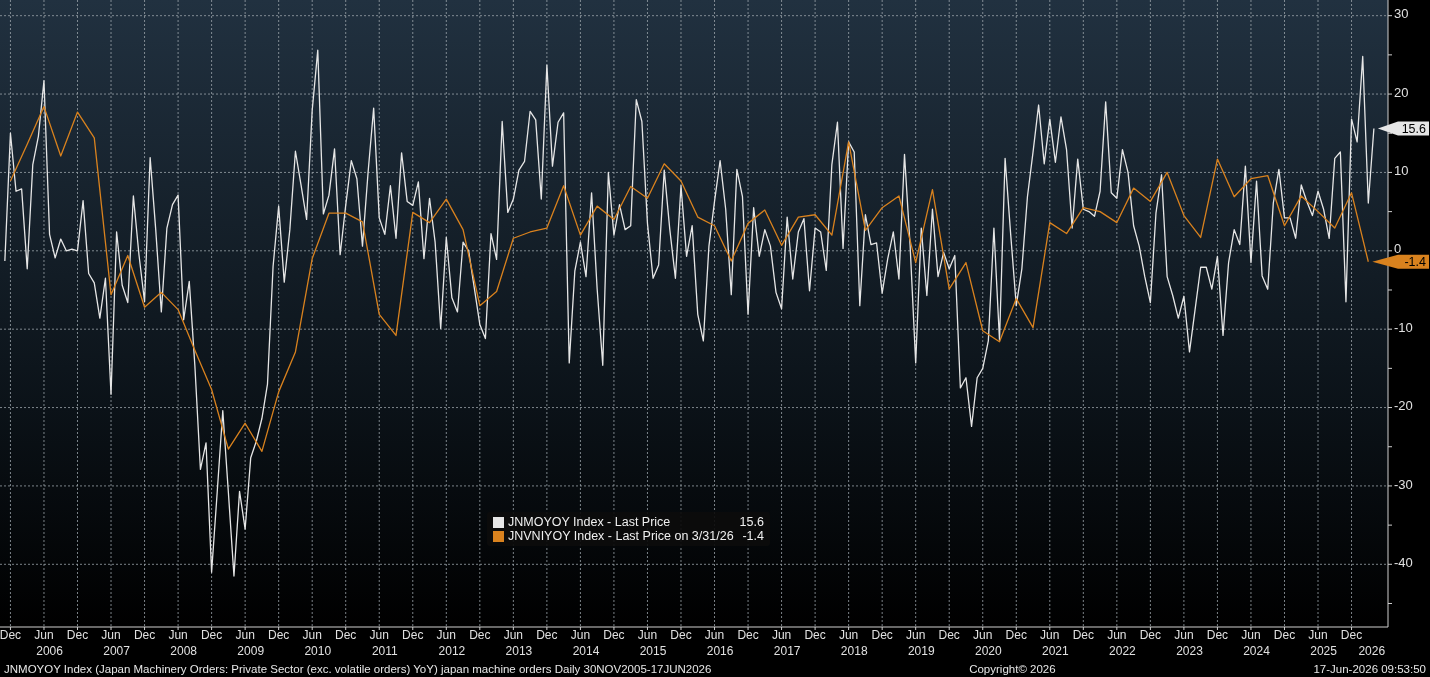 Image resolution: width=1430 pixels, height=677 pixels. What do you see at coordinates (1403, 327) in the screenshot?
I see `y-tick-label: -10` at bounding box center [1403, 327].